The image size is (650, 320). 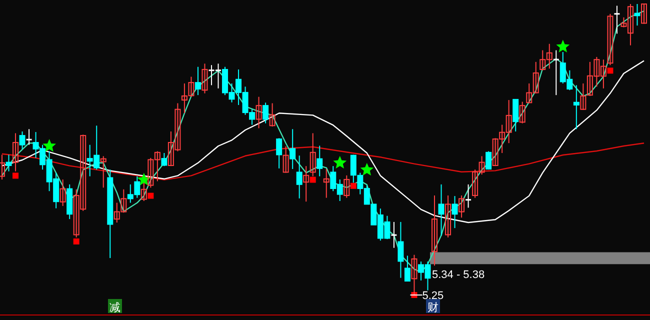 I want to click on band-label: 5.34 - 5.38, so click(x=458, y=275).